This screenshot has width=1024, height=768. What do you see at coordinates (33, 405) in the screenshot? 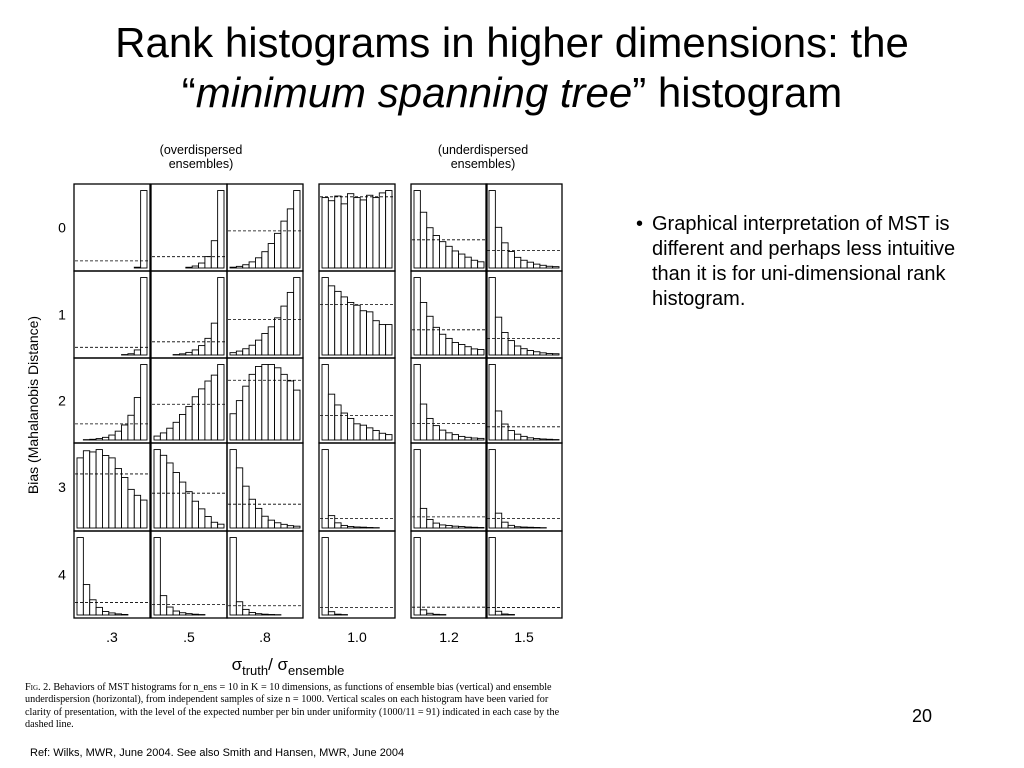
I see `y-axis-label: Bias (Mahalanobis Distance)` at bounding box center [33, 405].